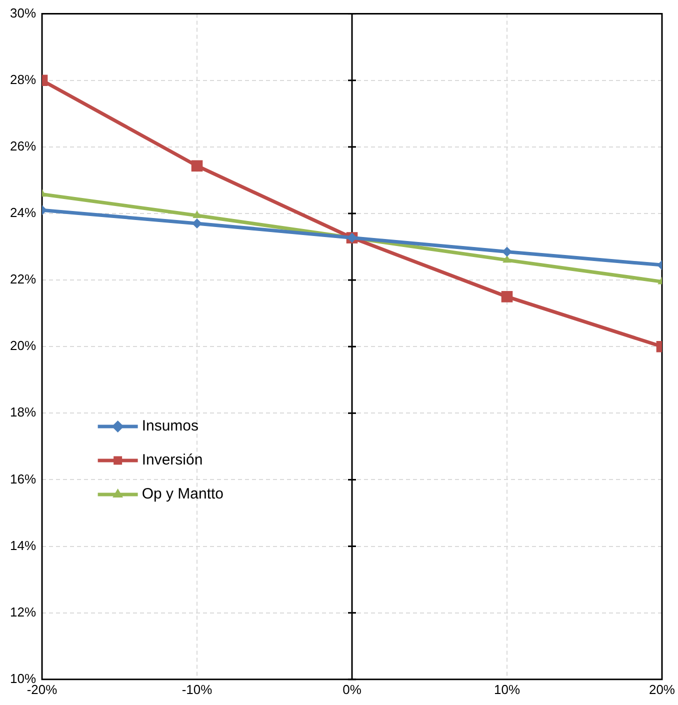 Image resolution: width=678 pixels, height=705 pixels. Describe the element at coordinates (23, 79) in the screenshot. I see `y-tick-label: 28%` at that location.